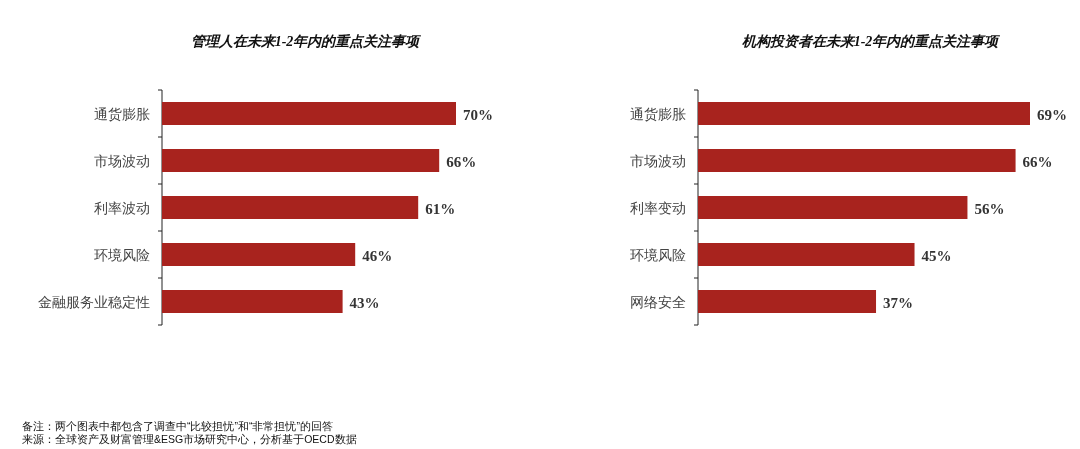 The image size is (1080, 449). What do you see at coordinates (478, 114) in the screenshot?
I see `data-label: 70%` at bounding box center [478, 114].